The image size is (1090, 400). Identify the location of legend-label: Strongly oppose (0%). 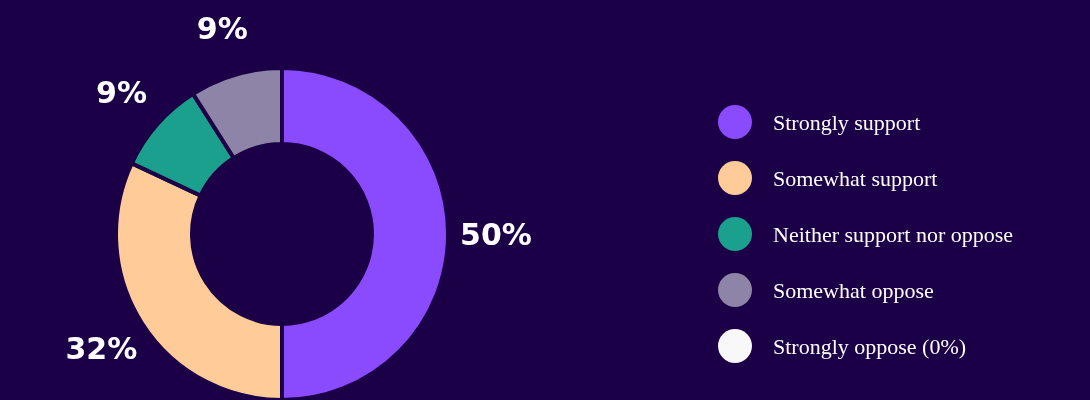
(870, 346).